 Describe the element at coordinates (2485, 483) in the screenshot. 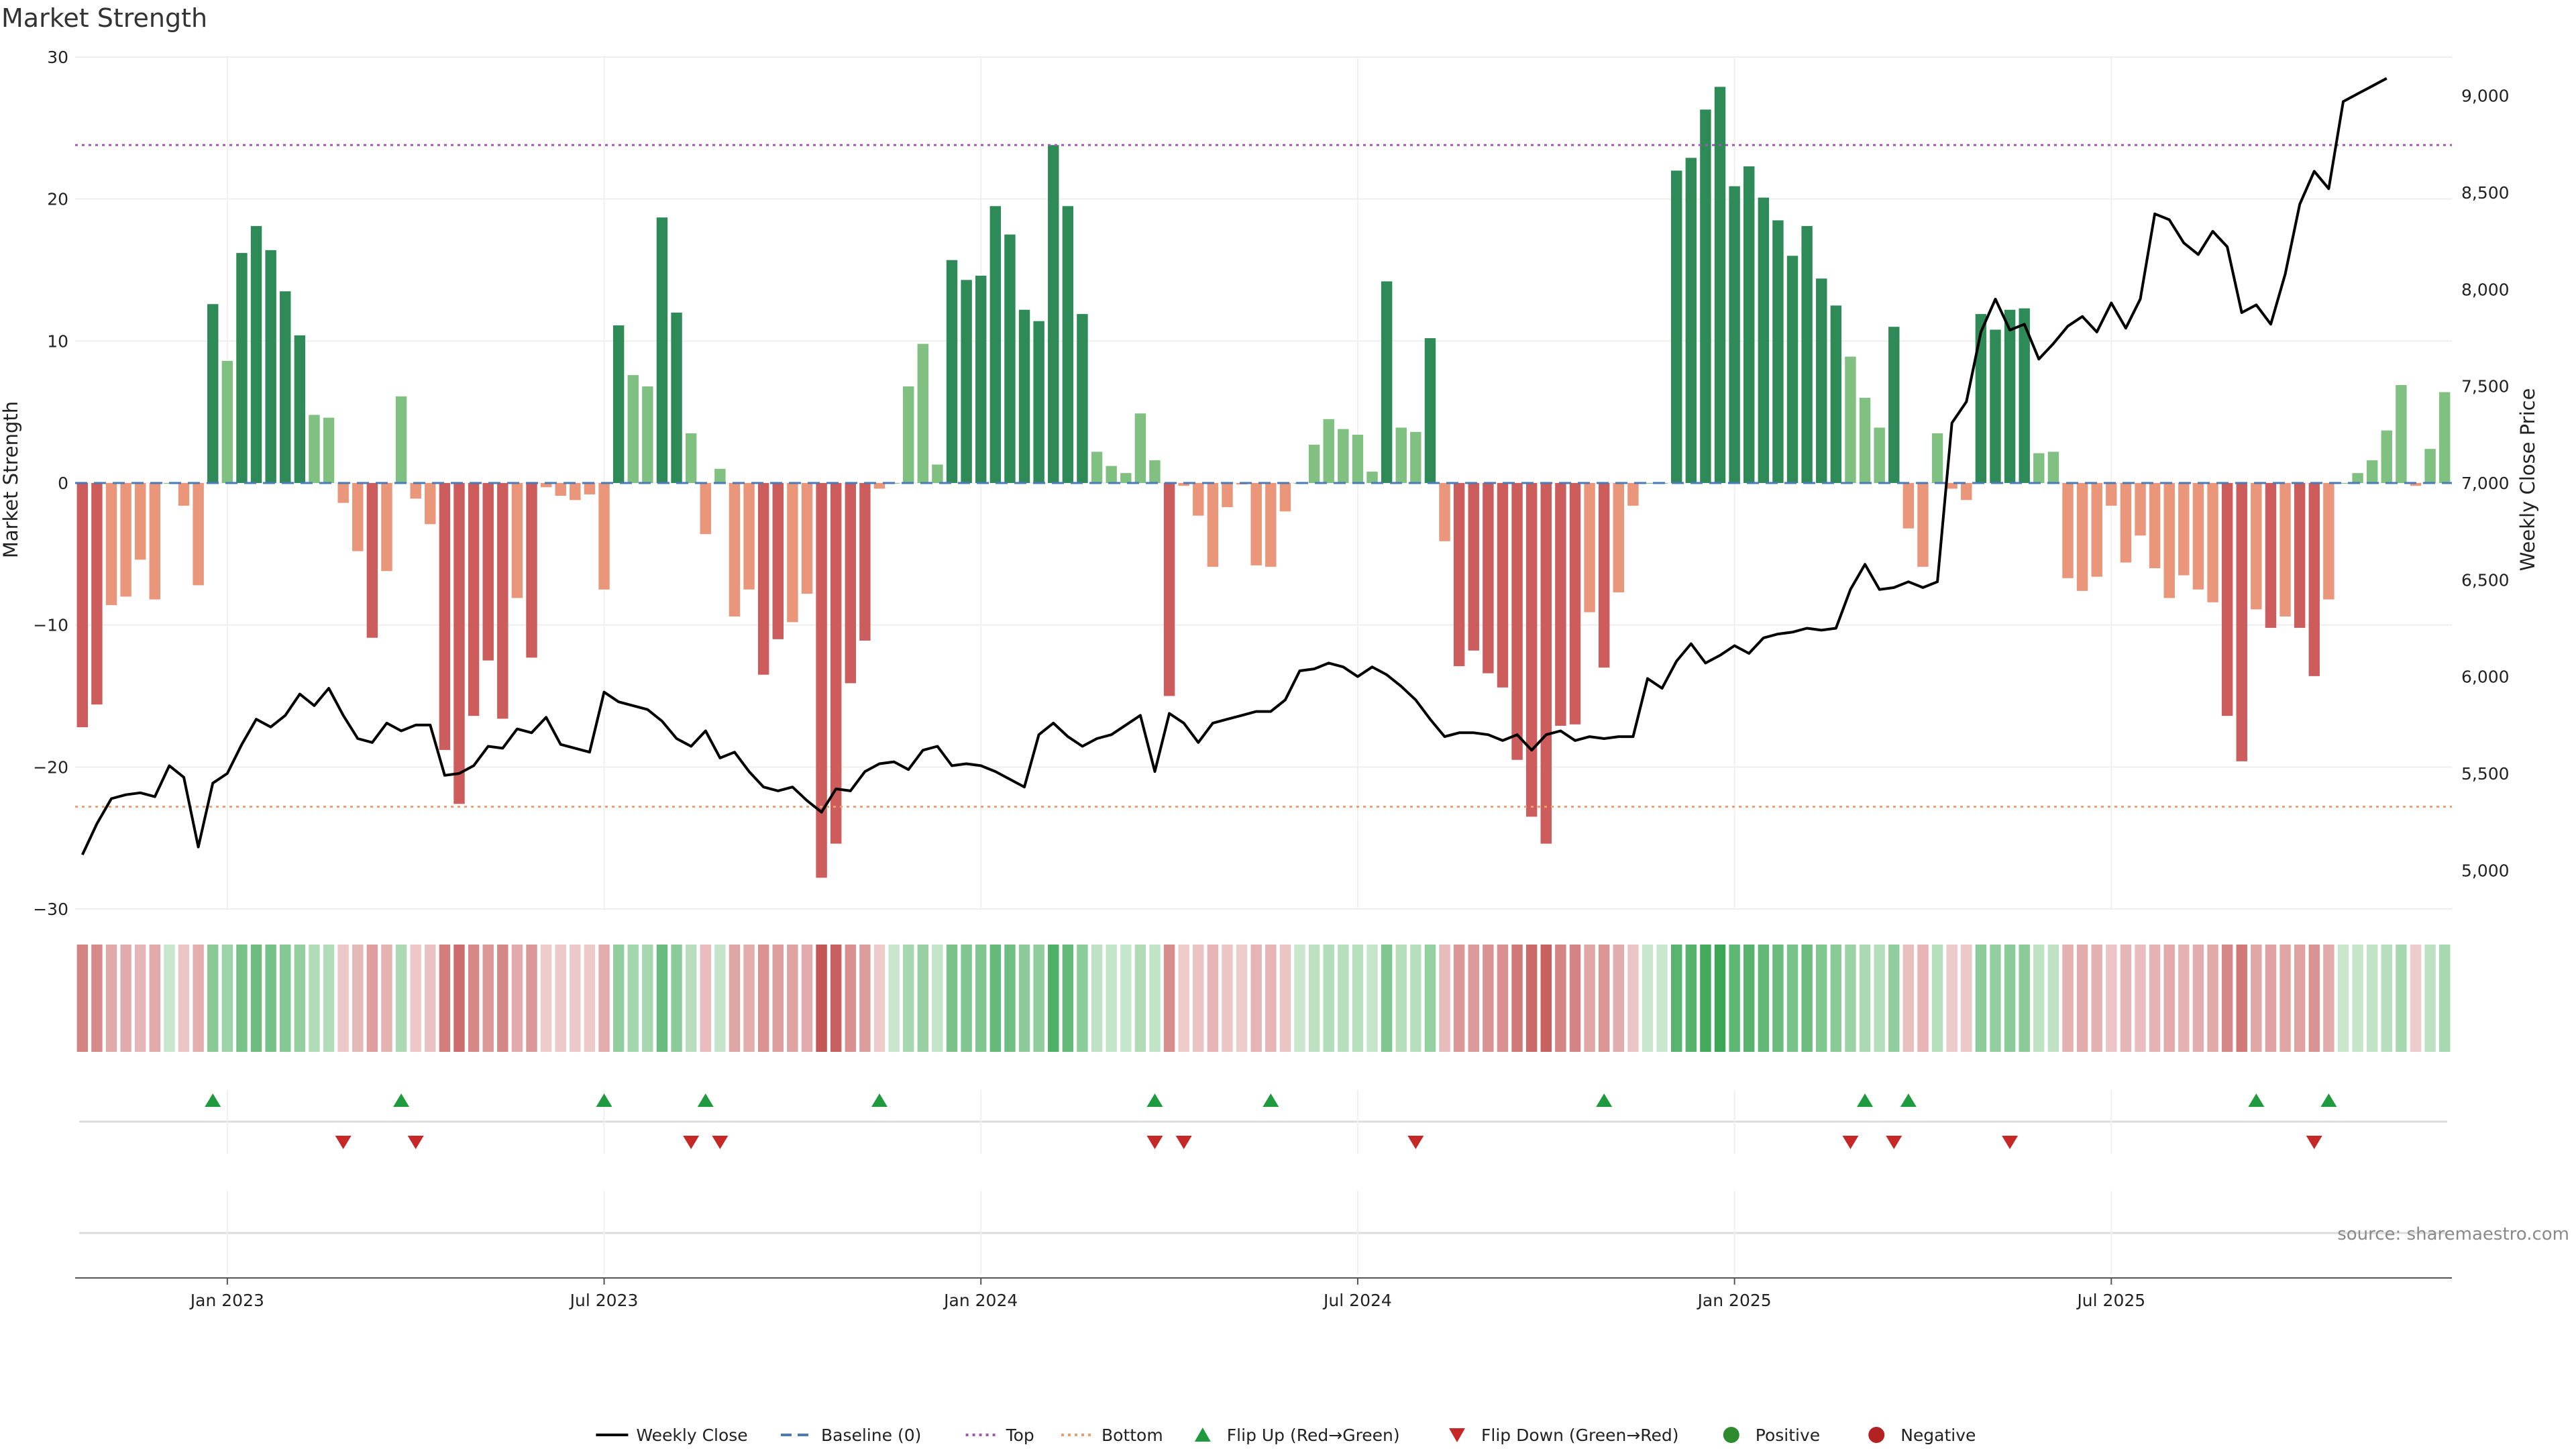

I see `y2-tick-label: 7,000` at that location.